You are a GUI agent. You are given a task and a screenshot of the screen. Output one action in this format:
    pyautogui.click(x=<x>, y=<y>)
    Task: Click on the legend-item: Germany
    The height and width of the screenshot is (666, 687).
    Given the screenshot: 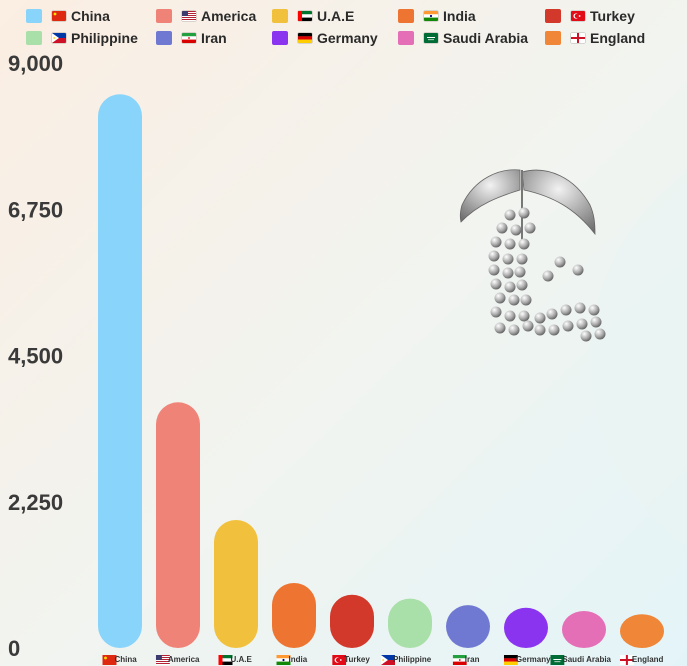 What is the action you would take?
    pyautogui.click(x=325, y=38)
    